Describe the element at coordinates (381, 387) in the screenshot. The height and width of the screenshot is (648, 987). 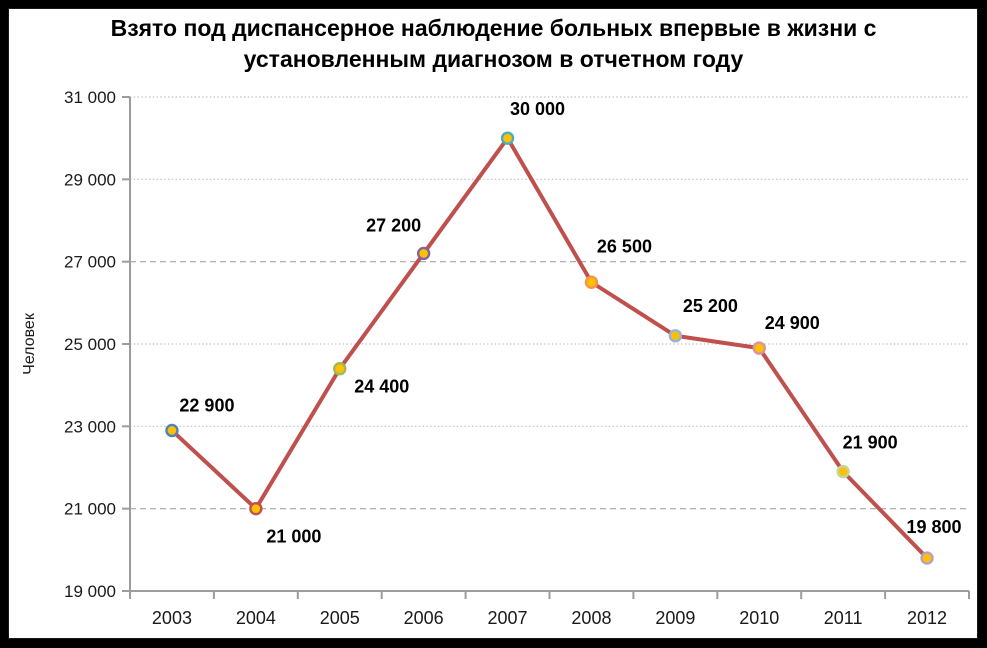
I see `data-label: 24 400` at that location.